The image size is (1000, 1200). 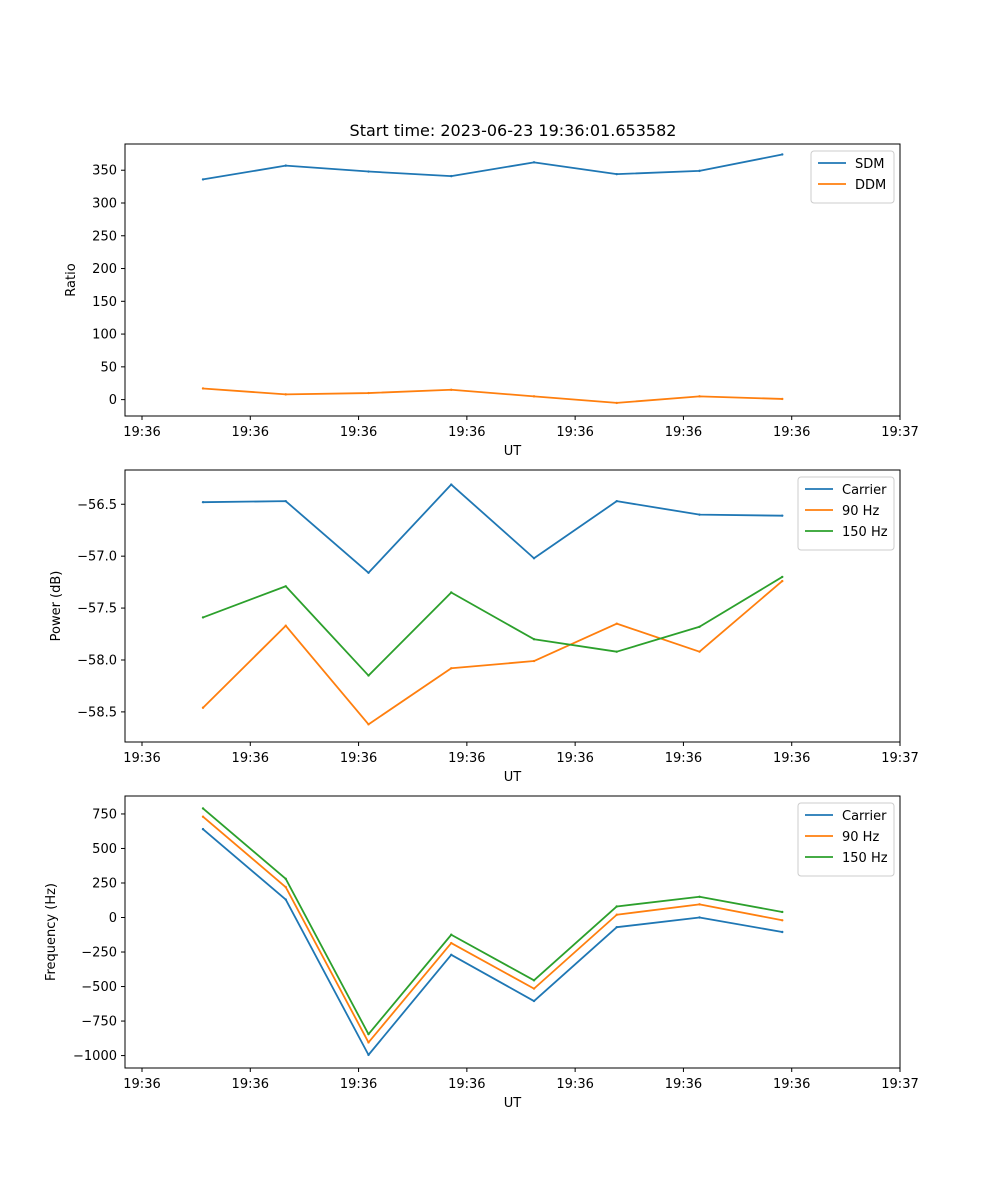 What do you see at coordinates (104, 203) in the screenshot?
I see `y-tick-label: 300` at bounding box center [104, 203].